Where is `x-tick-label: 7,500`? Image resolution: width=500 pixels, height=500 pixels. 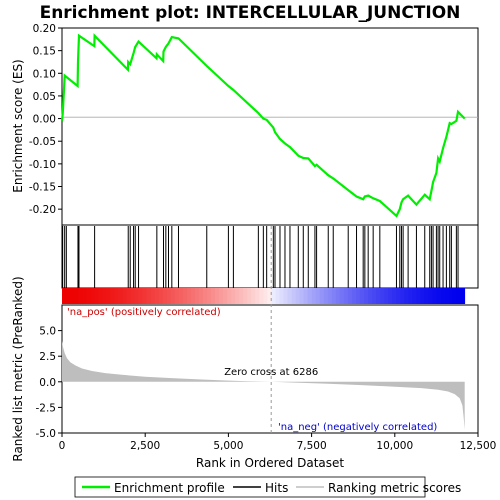
x-tick-label: 7,500 is located at coordinates (312, 446).